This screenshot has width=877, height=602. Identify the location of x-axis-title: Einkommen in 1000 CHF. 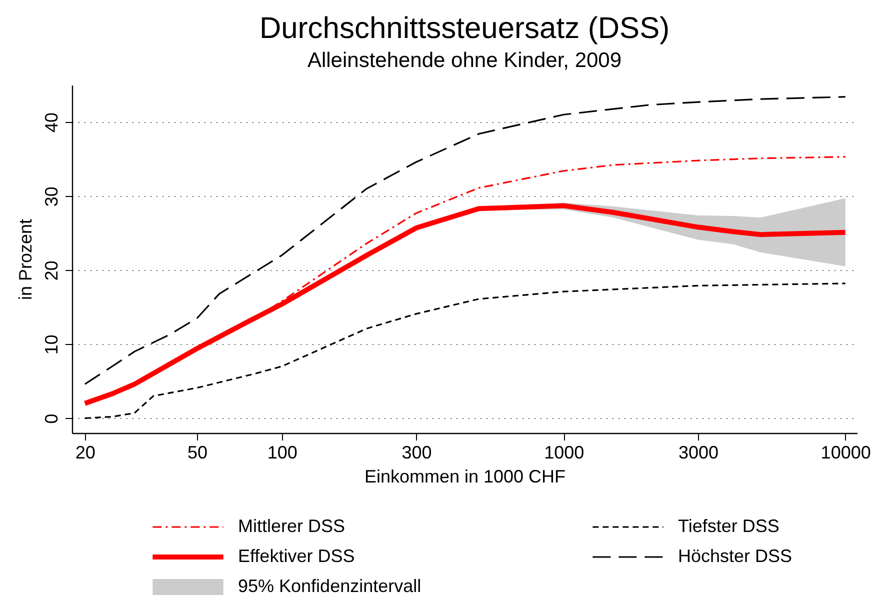
(465, 476).